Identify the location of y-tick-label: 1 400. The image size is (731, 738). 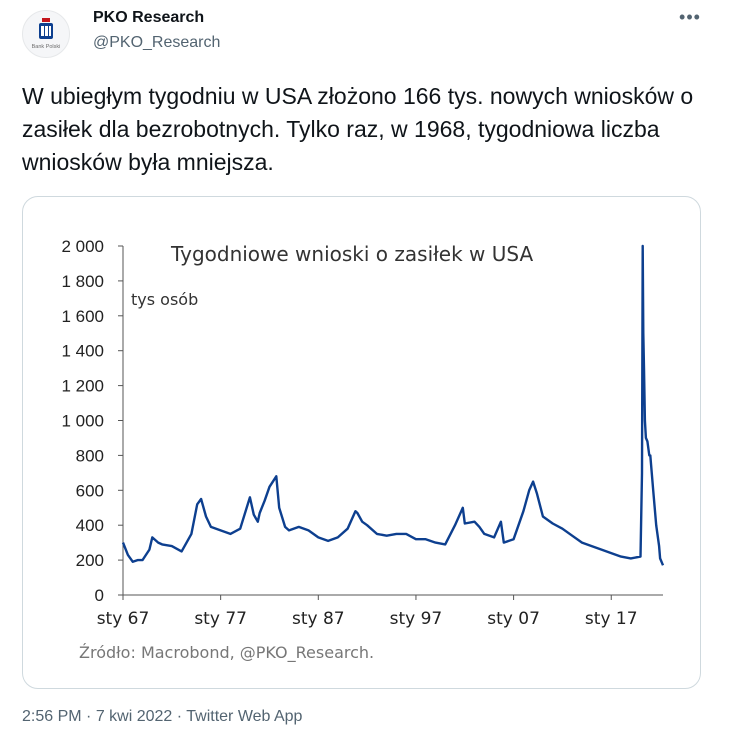
(82, 351).